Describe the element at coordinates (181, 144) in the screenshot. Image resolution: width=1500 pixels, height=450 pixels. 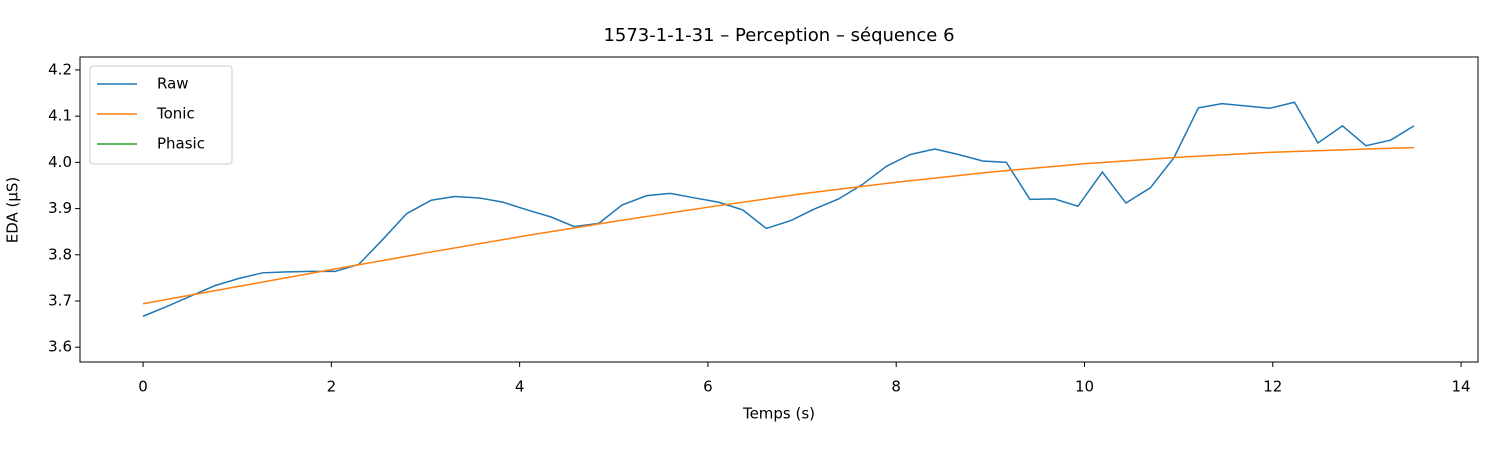
I see `legend-label: Phasic` at that location.